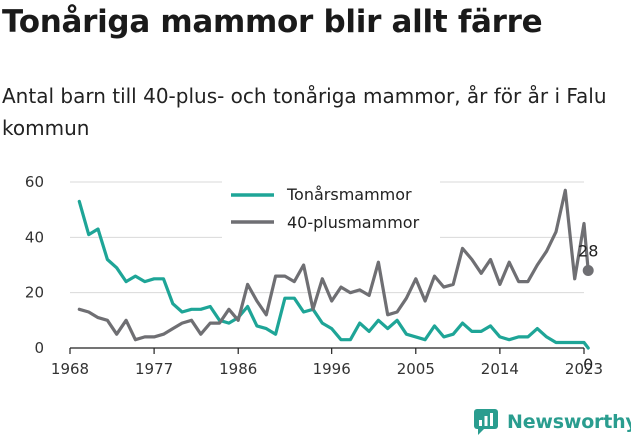 Image resolution: width=631 pixels, height=439 pixels. I want to click on y-tick-label-0: 0, so click(39, 348).